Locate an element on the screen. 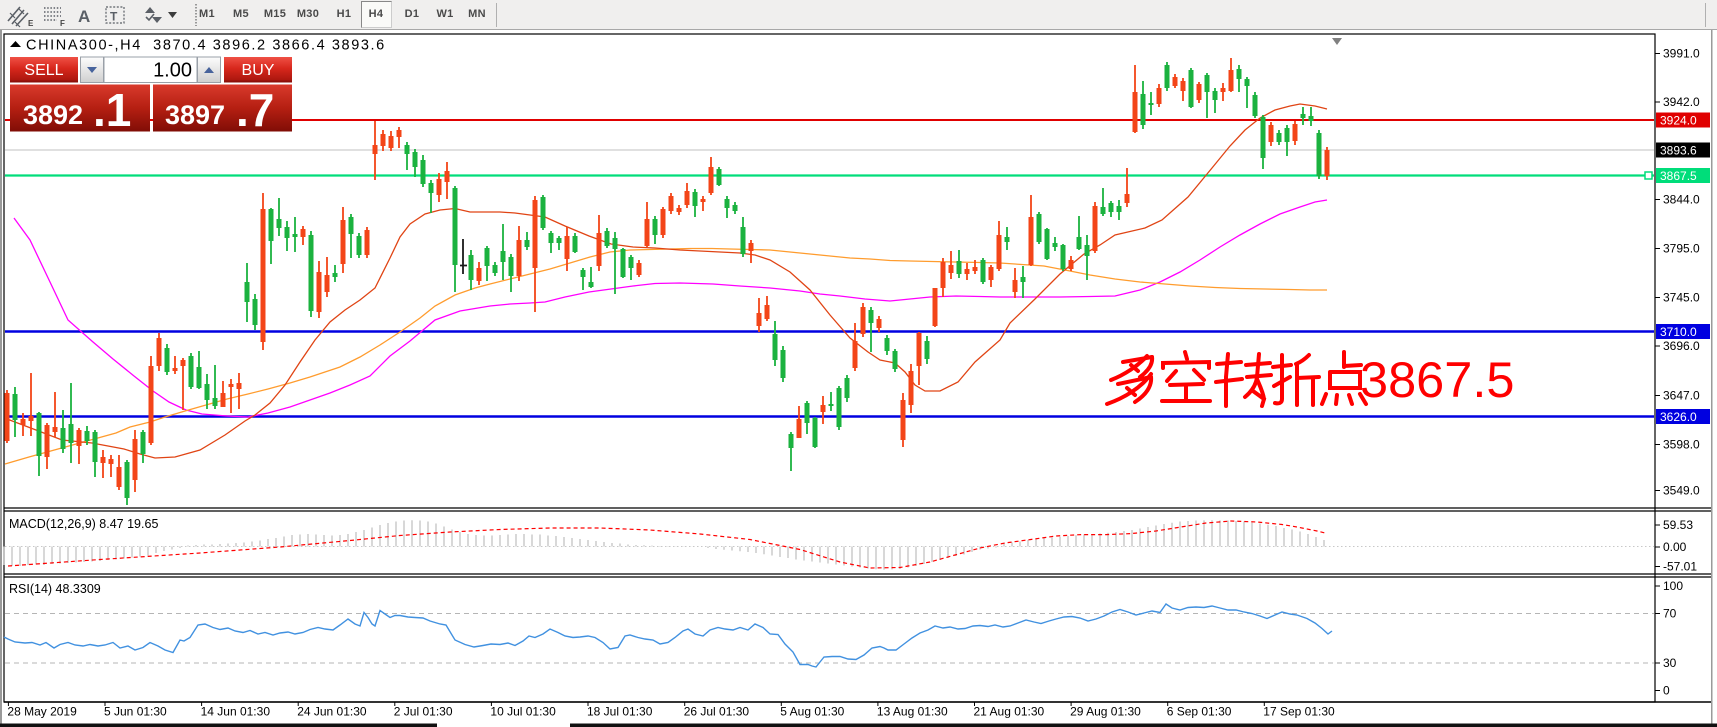 The height and width of the screenshot is (727, 1717). svg-text: 3696.0 is located at coordinates (1681, 346).